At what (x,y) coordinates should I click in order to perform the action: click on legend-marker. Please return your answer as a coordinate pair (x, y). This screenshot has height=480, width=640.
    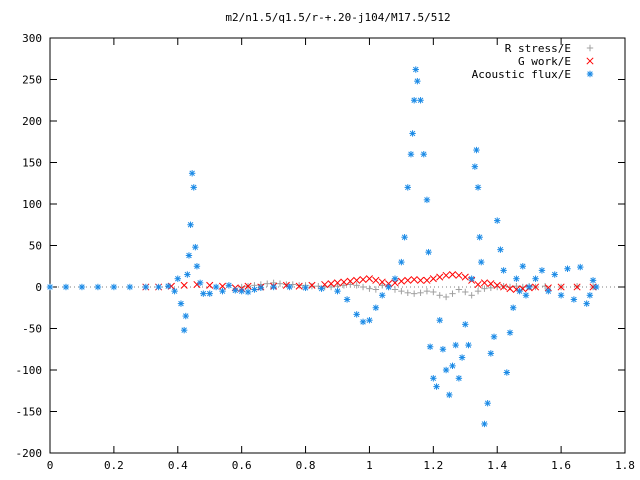
    Looking at the image, I should click on (590, 61).